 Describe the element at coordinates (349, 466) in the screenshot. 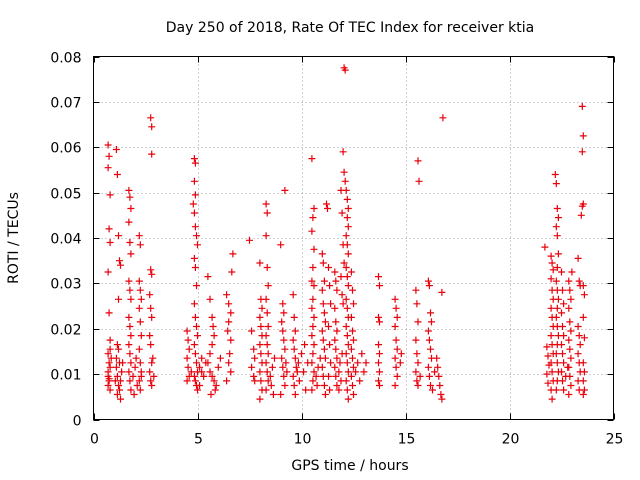

I see `x-axis-label: GPS time / hours` at that location.